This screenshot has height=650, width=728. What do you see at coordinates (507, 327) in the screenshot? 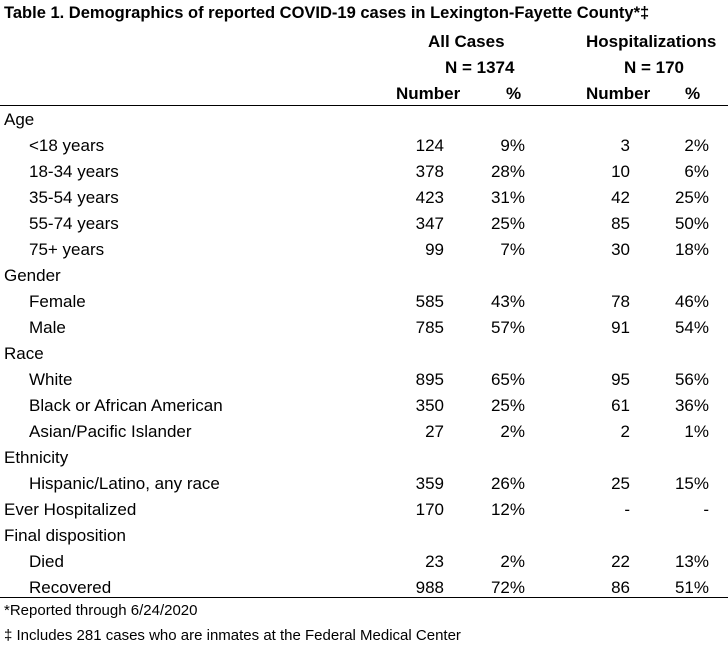
I see `cell-all-percent: 57%` at bounding box center [507, 327].